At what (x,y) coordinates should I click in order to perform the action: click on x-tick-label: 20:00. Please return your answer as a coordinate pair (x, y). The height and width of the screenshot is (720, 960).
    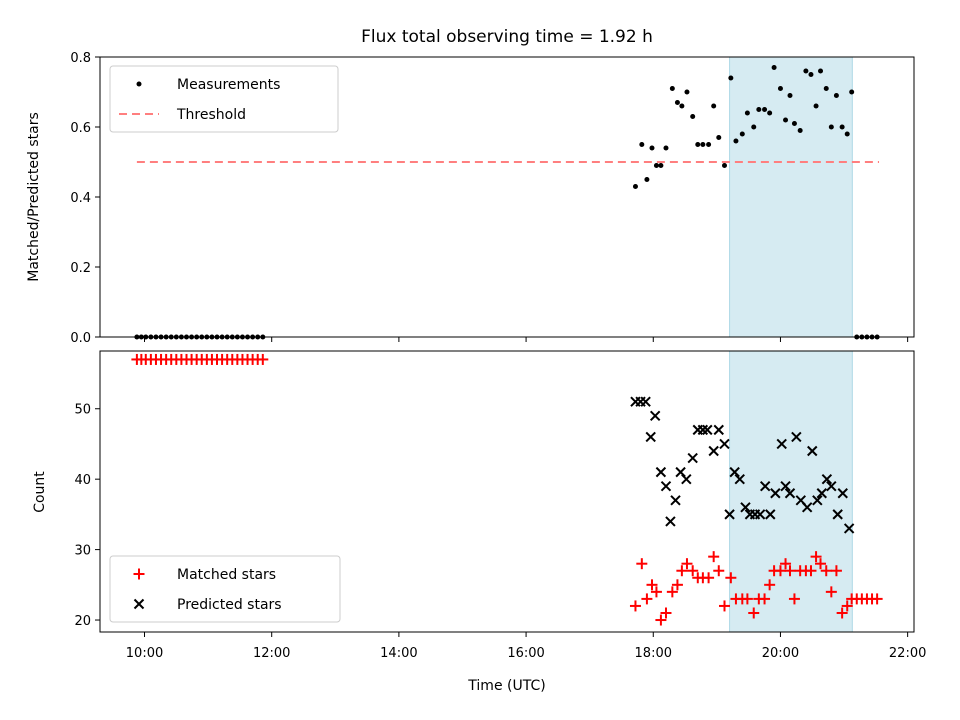
    Looking at the image, I should click on (780, 653).